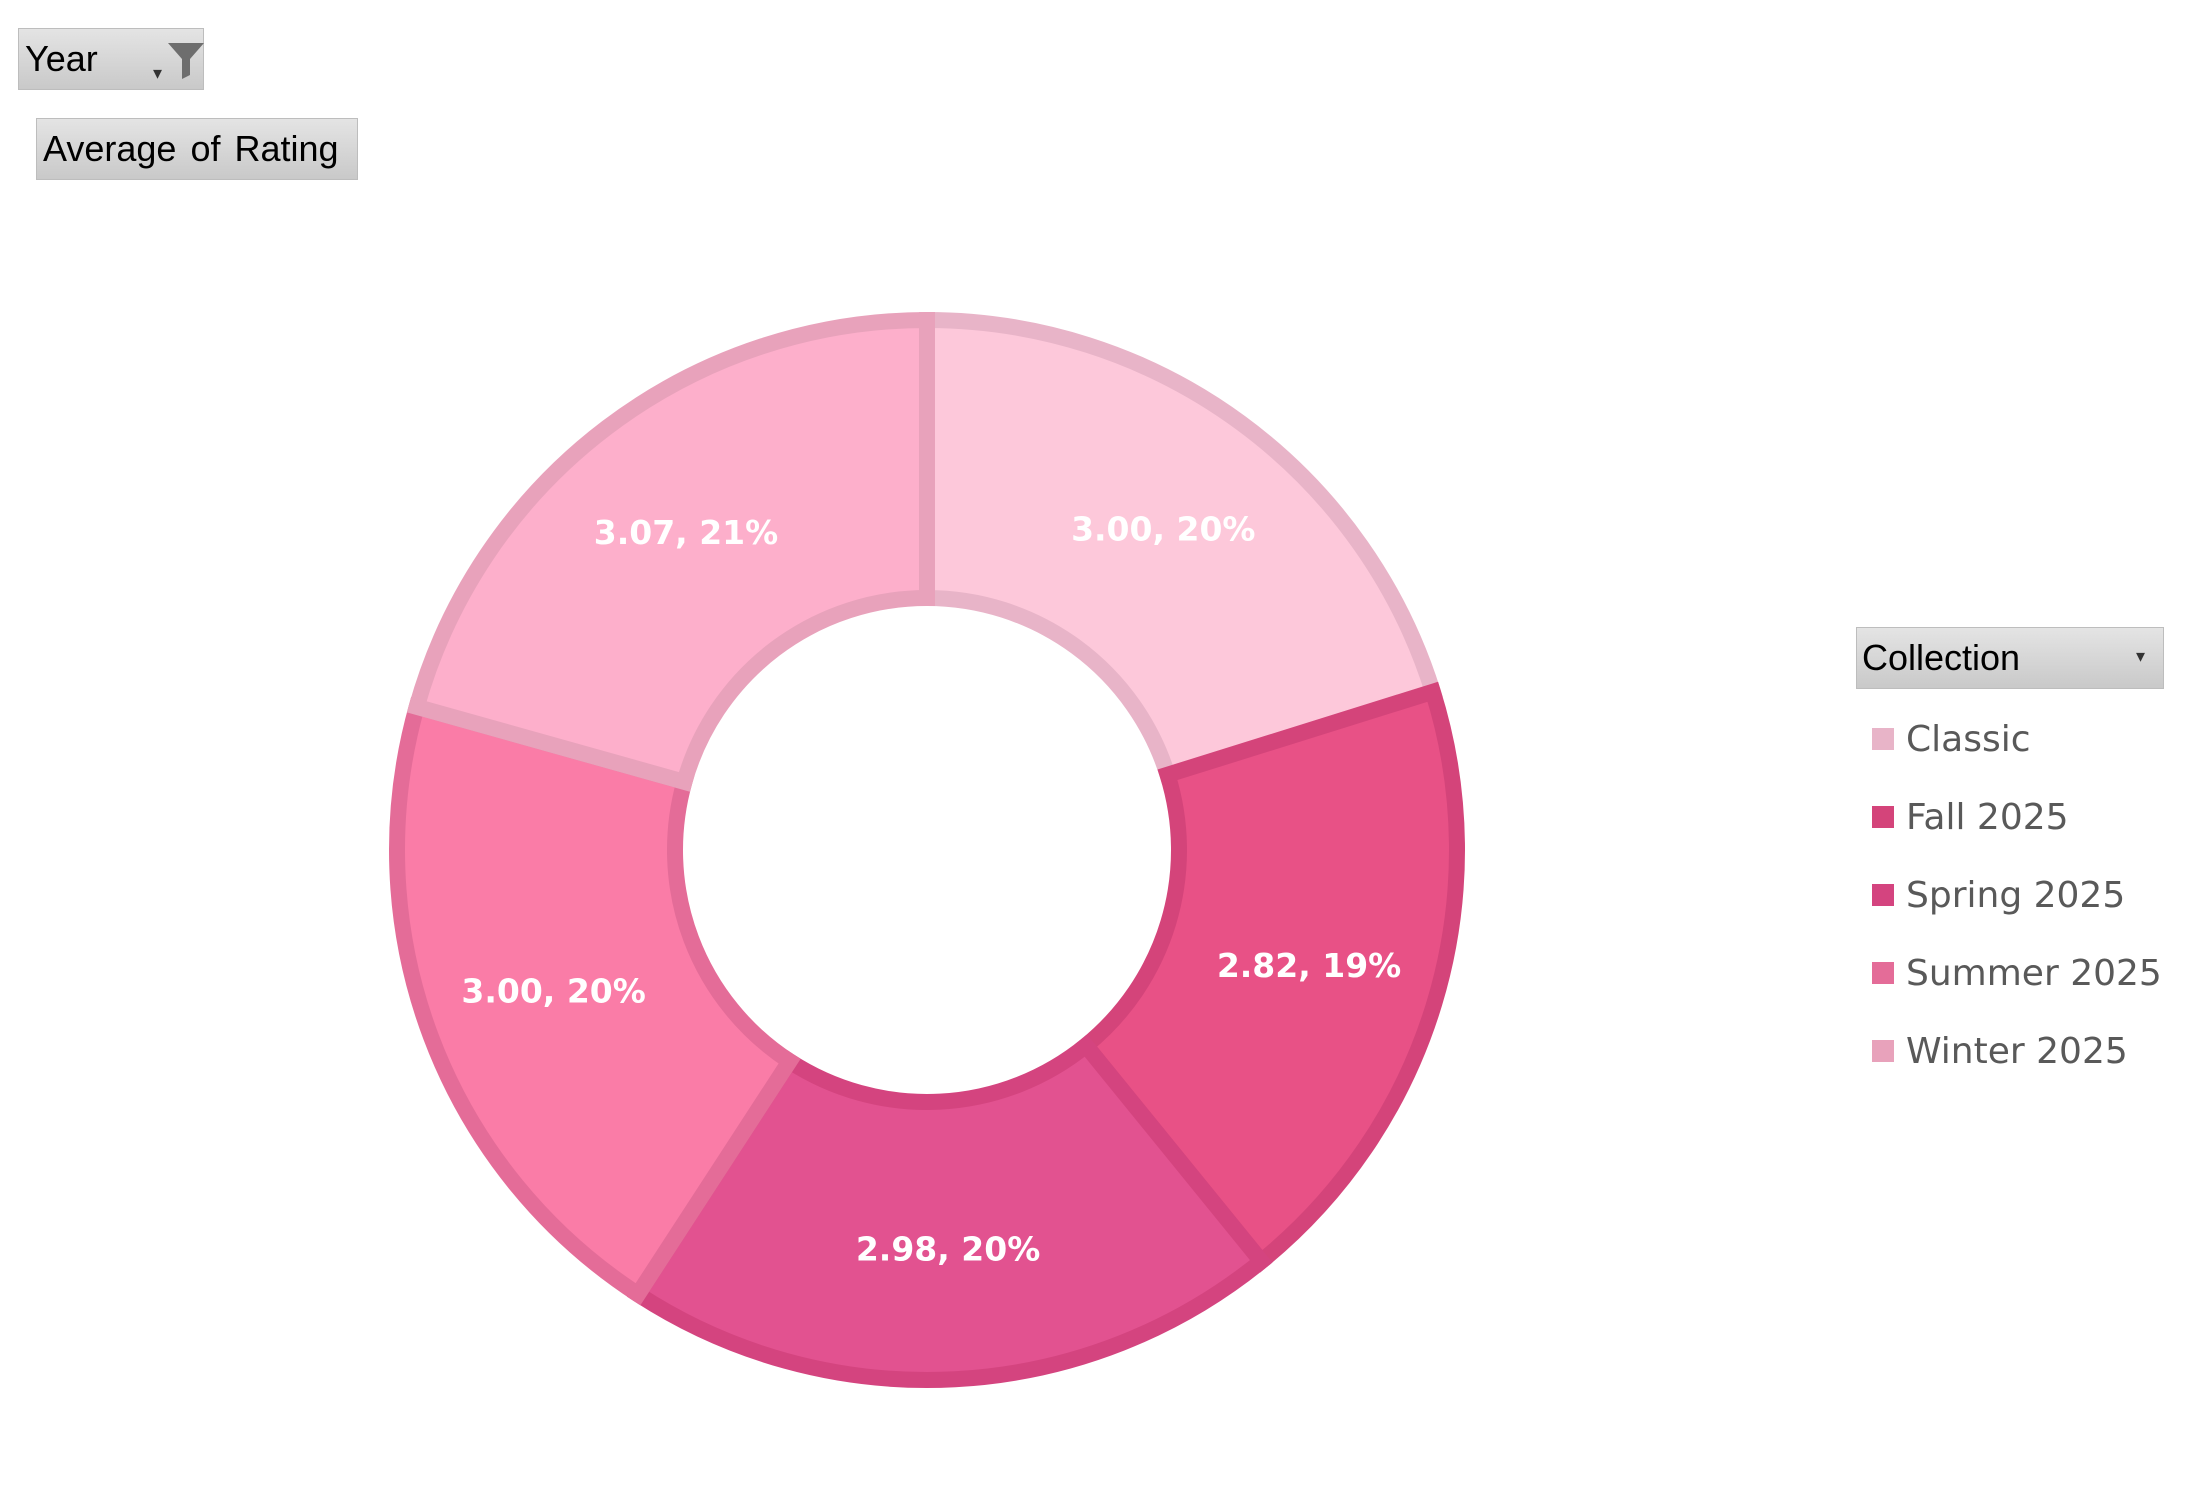  I want to click on legend-item: Spring 2025, so click(2017, 895).